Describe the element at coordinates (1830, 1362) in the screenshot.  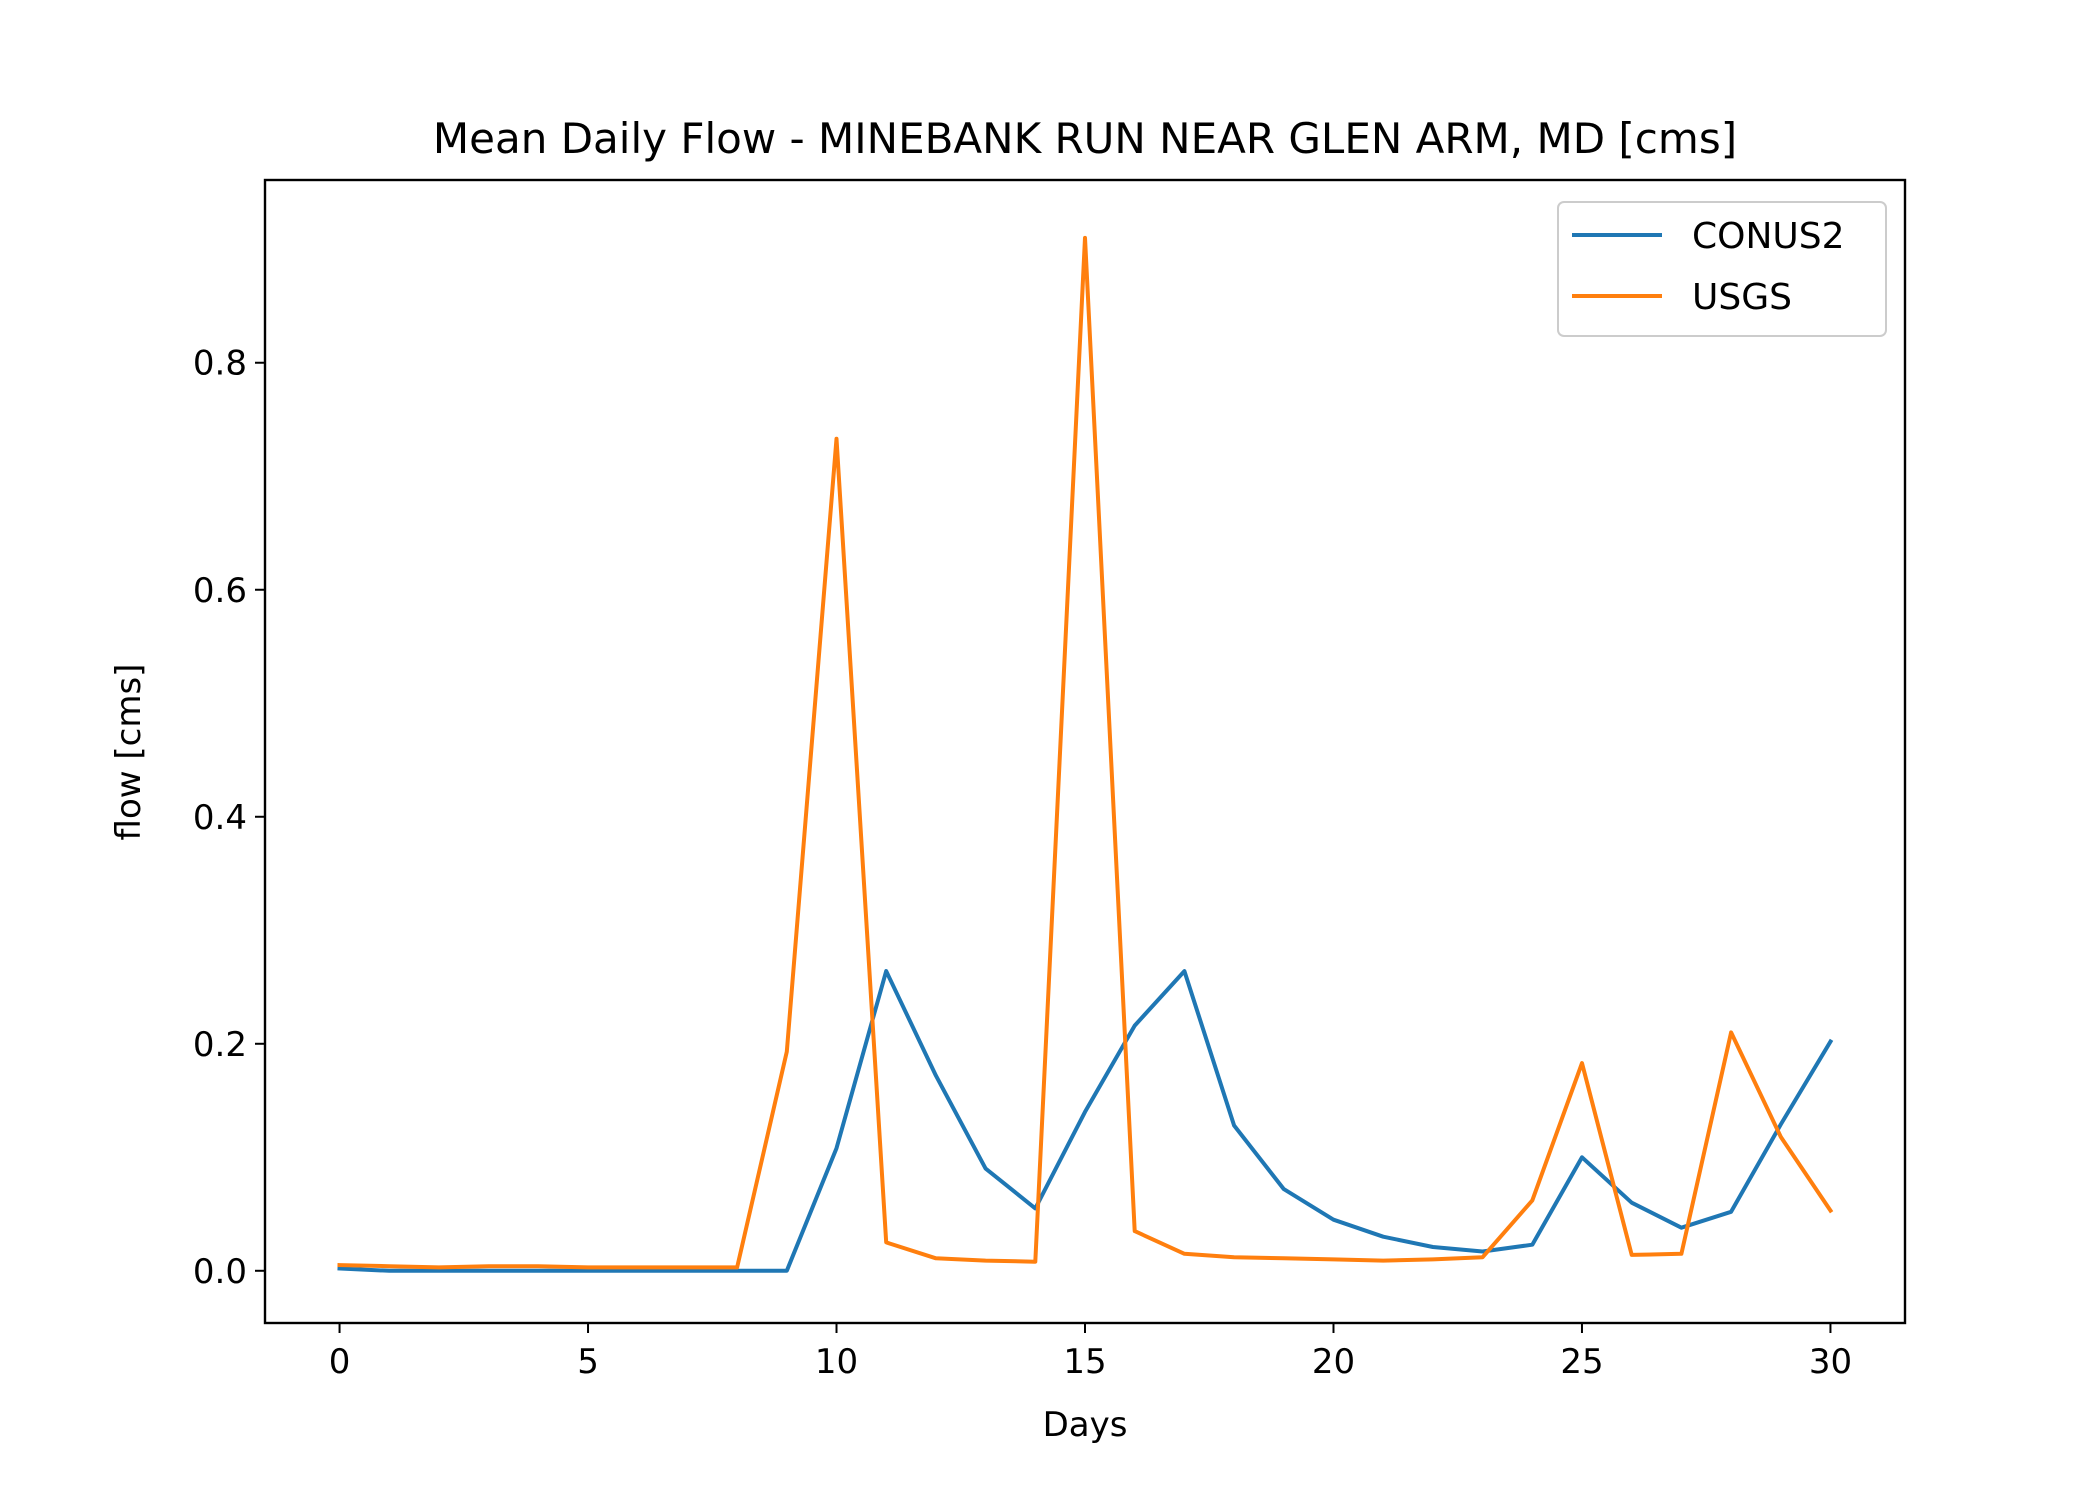
I see `x-tick-label: 30` at that location.